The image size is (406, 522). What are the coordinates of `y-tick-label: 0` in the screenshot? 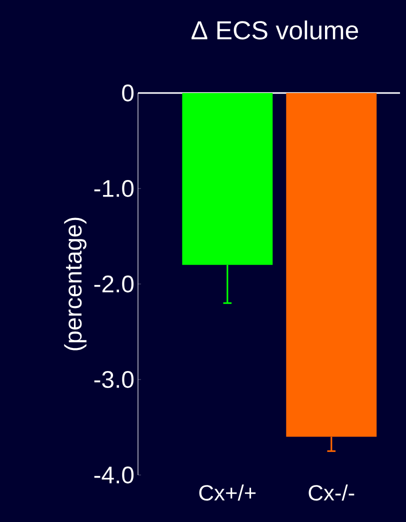 It's located at (128, 93).